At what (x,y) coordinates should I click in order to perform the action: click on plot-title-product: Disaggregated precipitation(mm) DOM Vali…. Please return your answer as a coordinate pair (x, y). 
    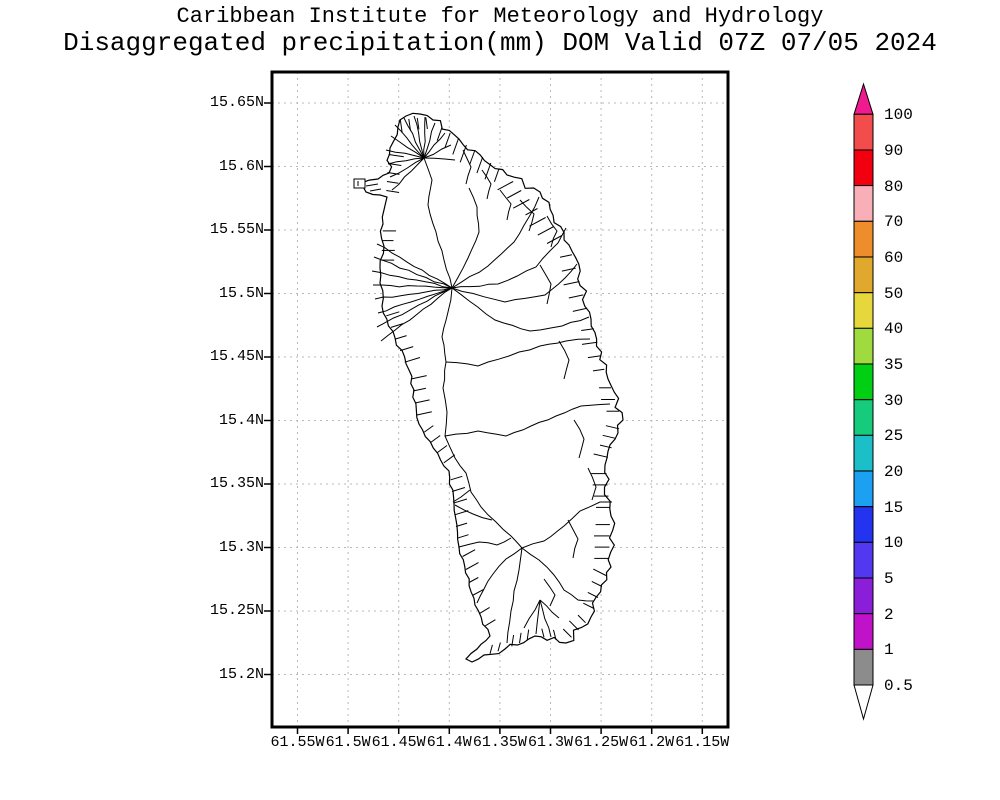
    Looking at the image, I should click on (500, 43).